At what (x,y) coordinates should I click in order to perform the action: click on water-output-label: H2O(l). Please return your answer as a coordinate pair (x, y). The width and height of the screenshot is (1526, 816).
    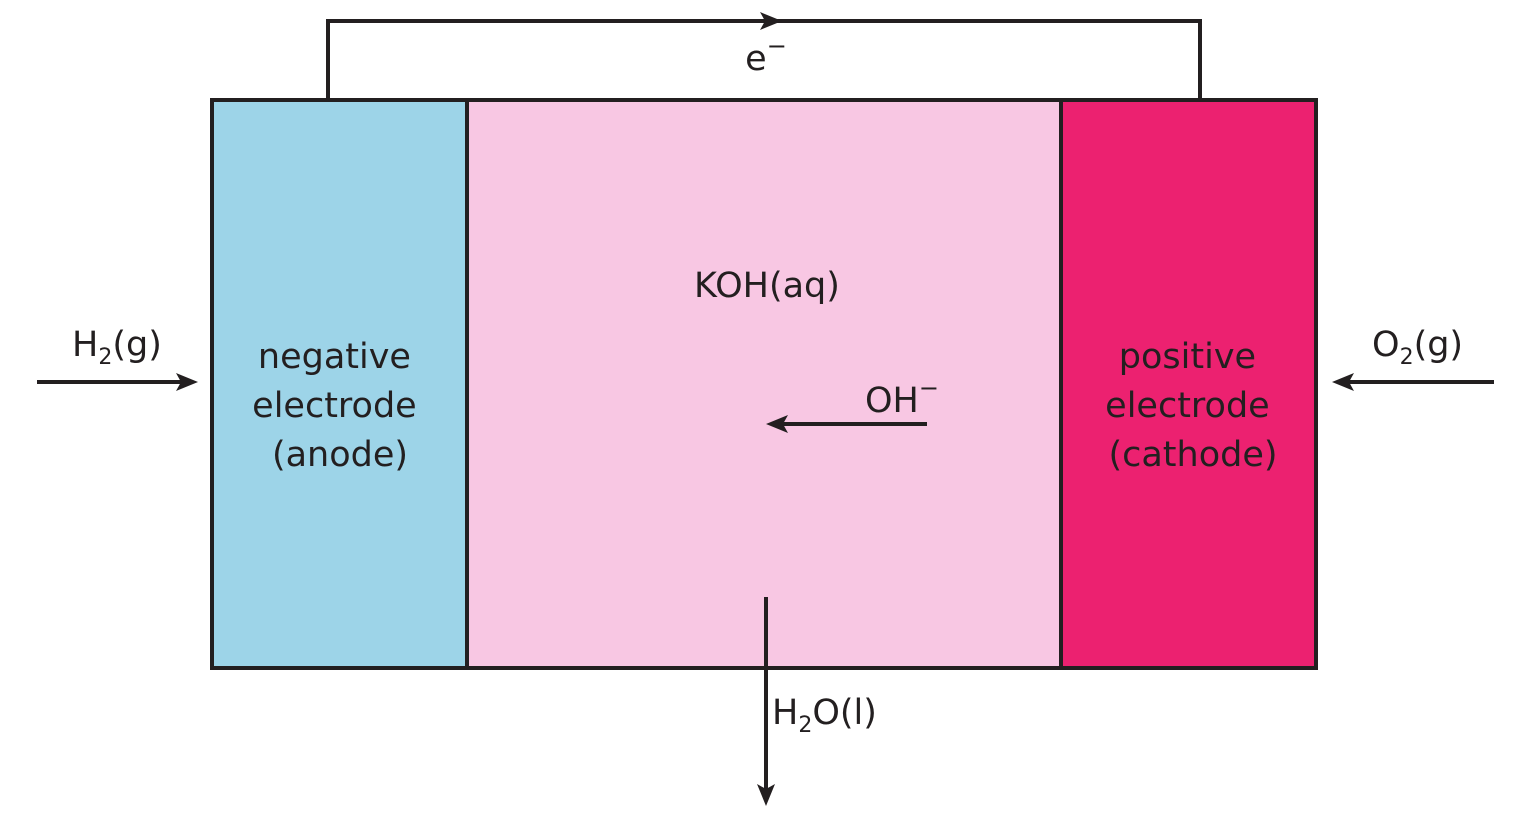
    Looking at the image, I should click on (824, 715).